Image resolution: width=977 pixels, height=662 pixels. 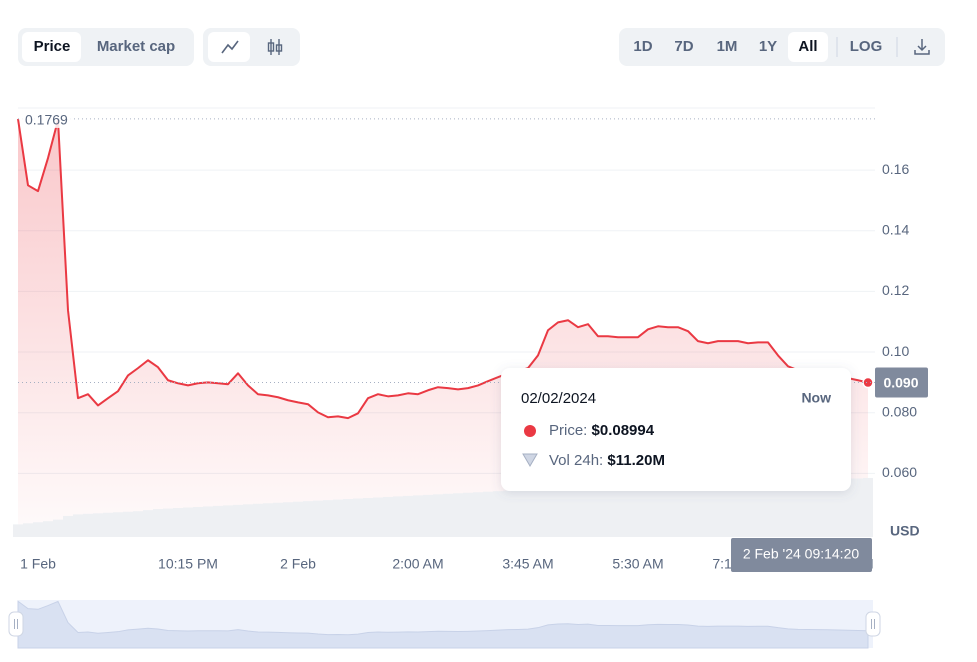 I want to click on x-tick-label: 1 Feb, so click(x=38, y=564).